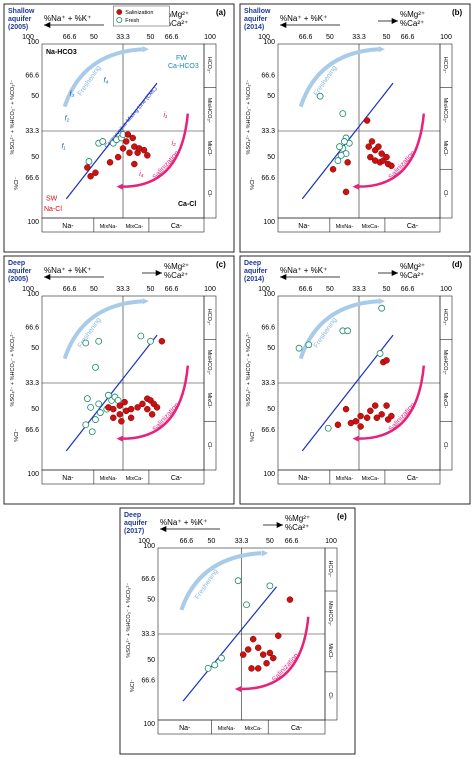 The height and width of the screenshot is (758, 474). Describe the element at coordinates (256, 271) in the screenshot. I see `panel-title-line: aquifer` at that location.